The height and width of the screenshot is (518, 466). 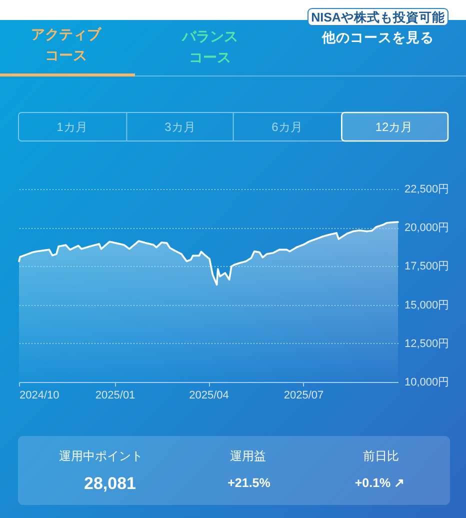 I want to click on text: 12カ月, so click(x=394, y=127).